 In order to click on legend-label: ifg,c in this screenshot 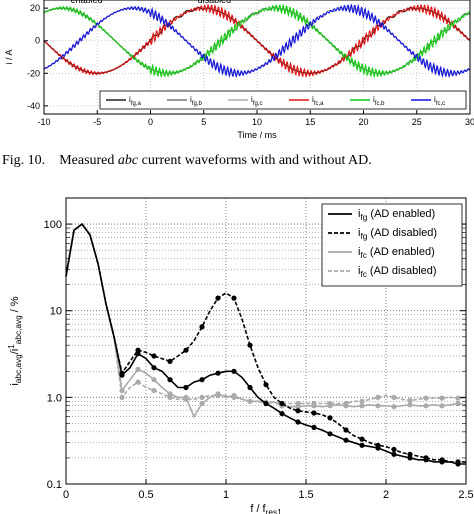, I will do `click(256, 101)`.